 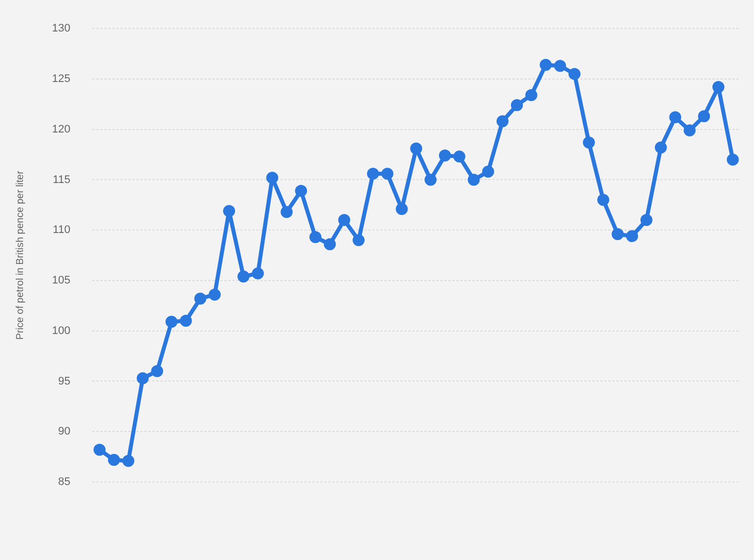 I want to click on y-tick-label: 120, so click(x=61, y=129).